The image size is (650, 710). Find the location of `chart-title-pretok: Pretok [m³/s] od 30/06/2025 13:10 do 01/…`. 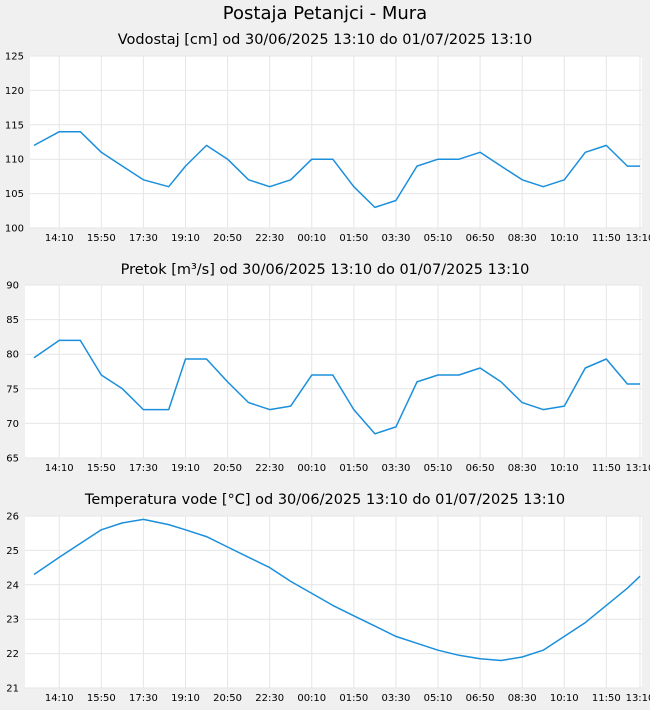

chart-title-pretok: Pretok [m³/s] od 30/06/2025 13:10 do 01/… is located at coordinates (325, 270).